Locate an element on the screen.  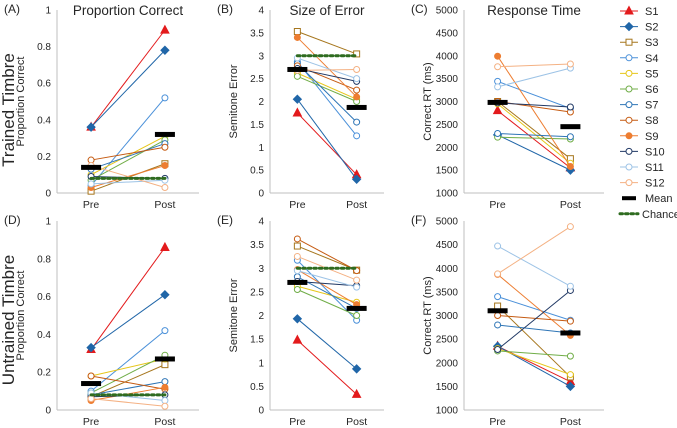
legend-item-s4: S4 is located at coordinates (639, 59).